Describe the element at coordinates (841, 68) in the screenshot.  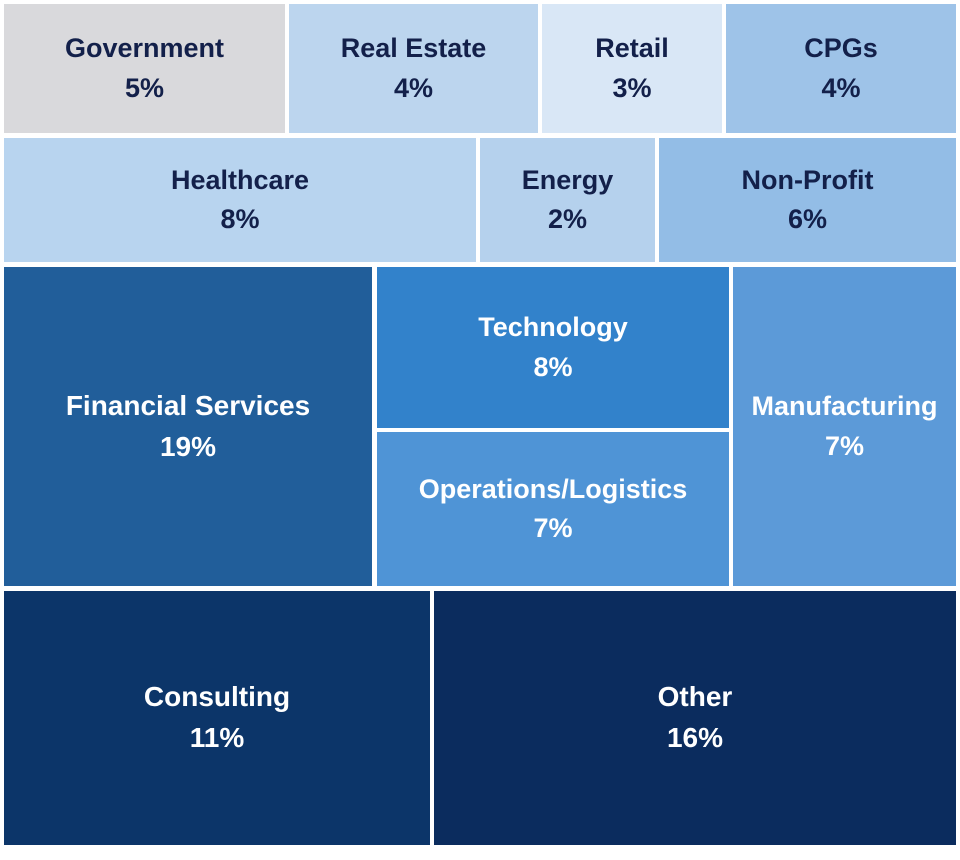
I see `treemap-tile-cpgs: CPGs 4%` at that location.